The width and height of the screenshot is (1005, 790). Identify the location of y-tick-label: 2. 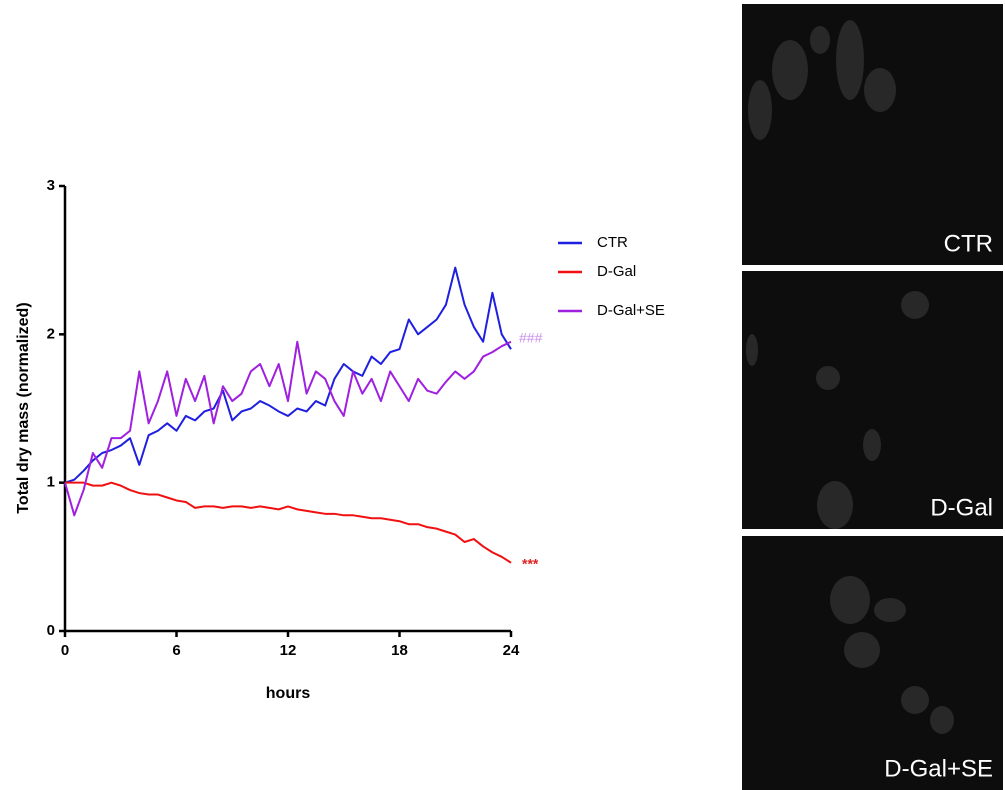
(51, 333).